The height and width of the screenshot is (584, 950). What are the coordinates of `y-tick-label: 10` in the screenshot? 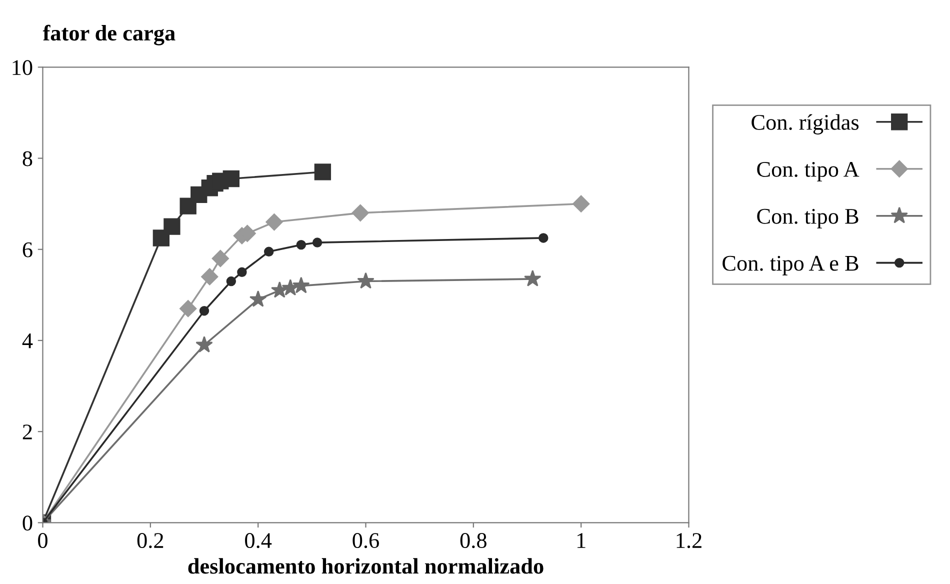 It's located at (22, 68).